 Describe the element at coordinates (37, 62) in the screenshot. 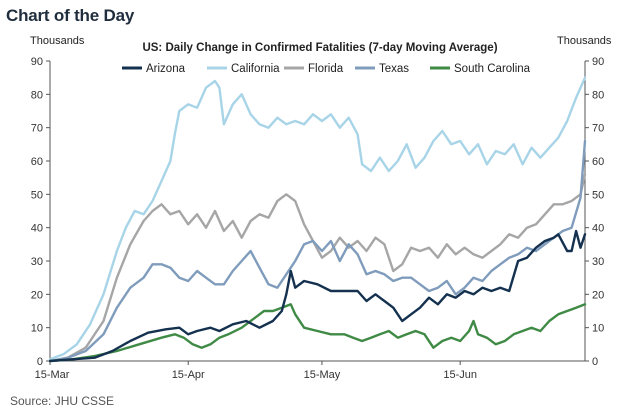

I see `y-tick-label: 90` at that location.